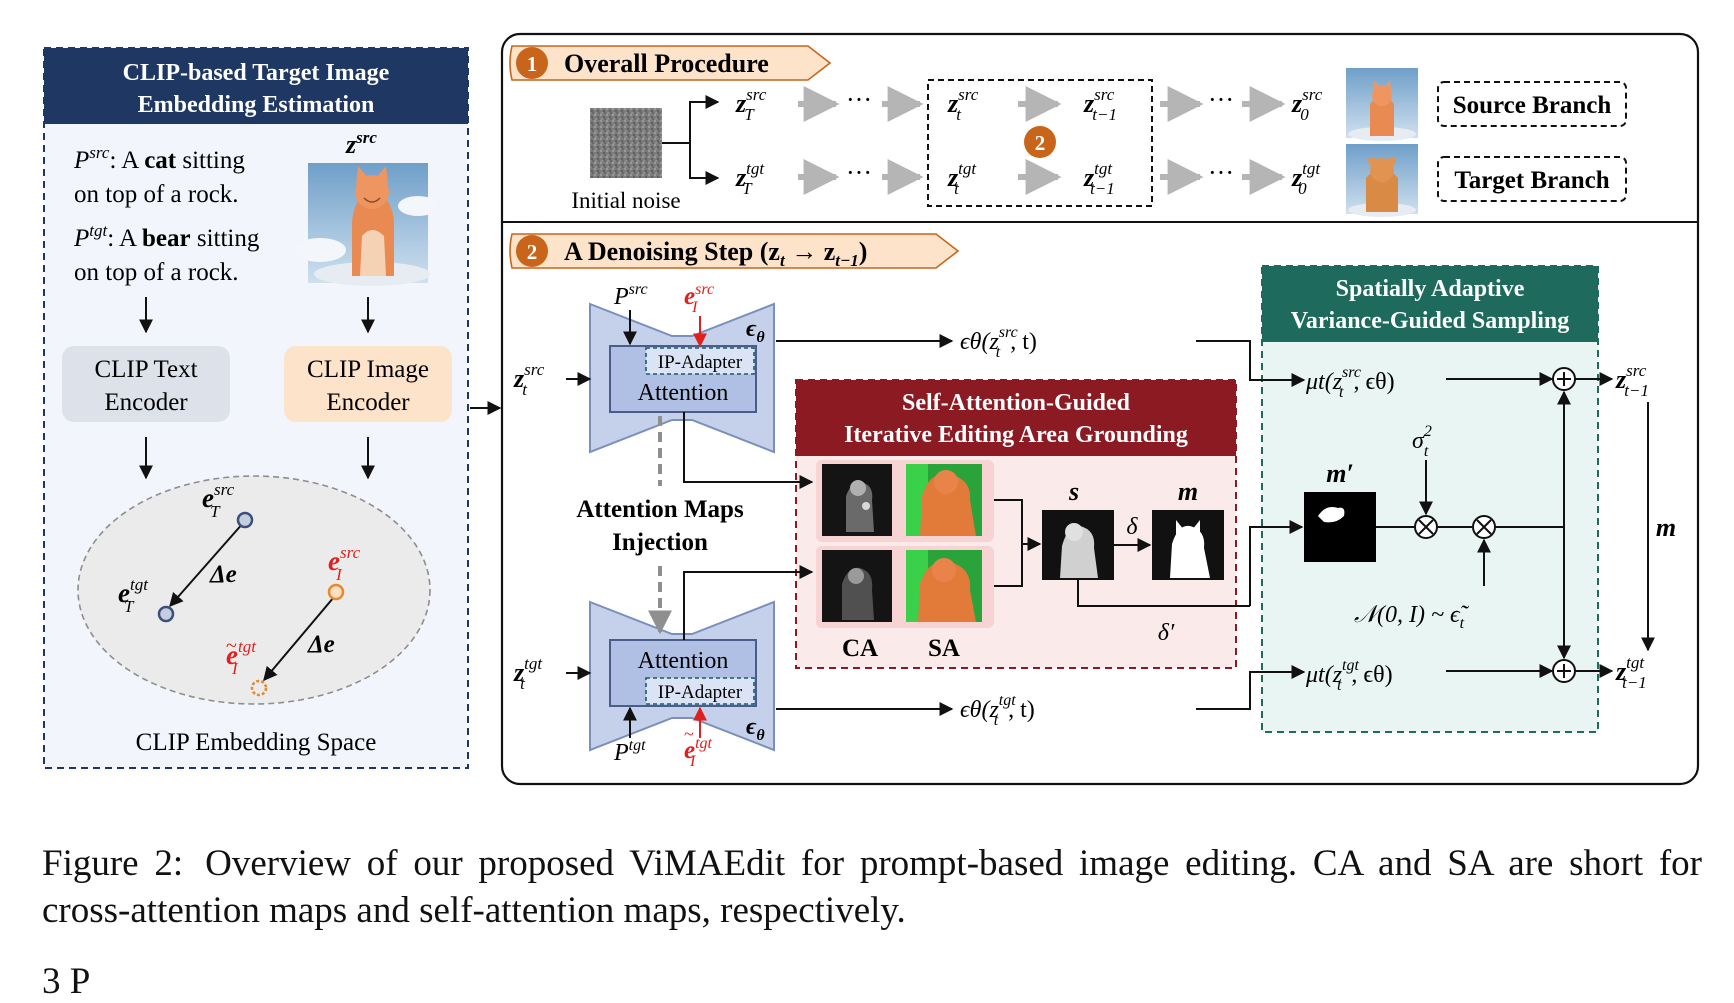 Image resolution: width=1734 pixels, height=1003 pixels. I want to click on e-I-src-point, so click(336, 592).